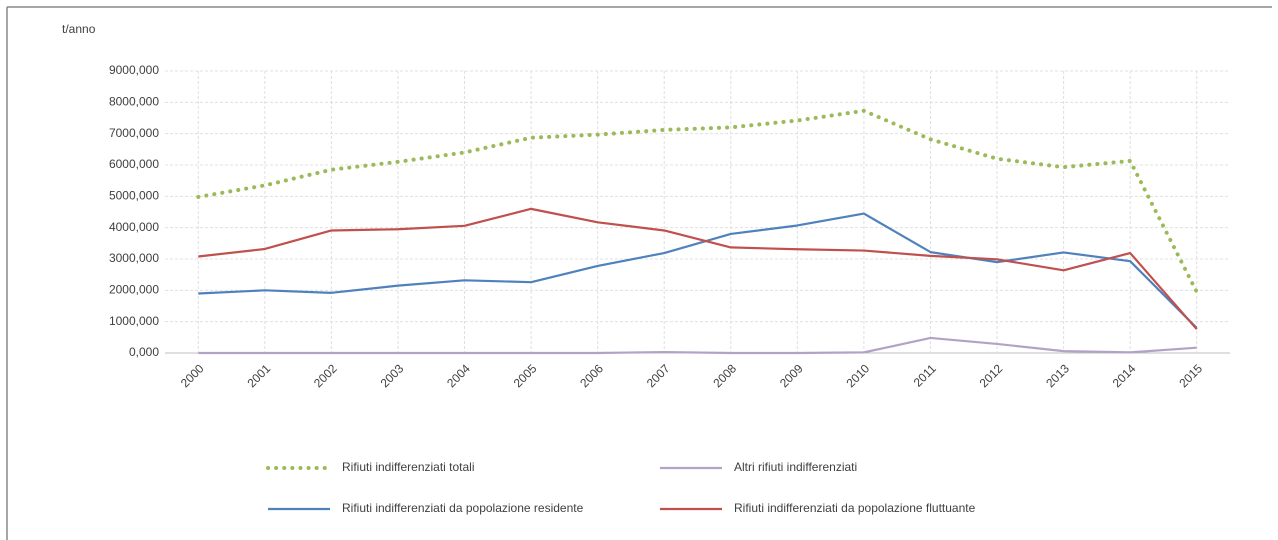 The height and width of the screenshot is (540, 1278). Describe the element at coordinates (134, 321) in the screenshot. I see `y-tick-label: 1000,000` at that location.